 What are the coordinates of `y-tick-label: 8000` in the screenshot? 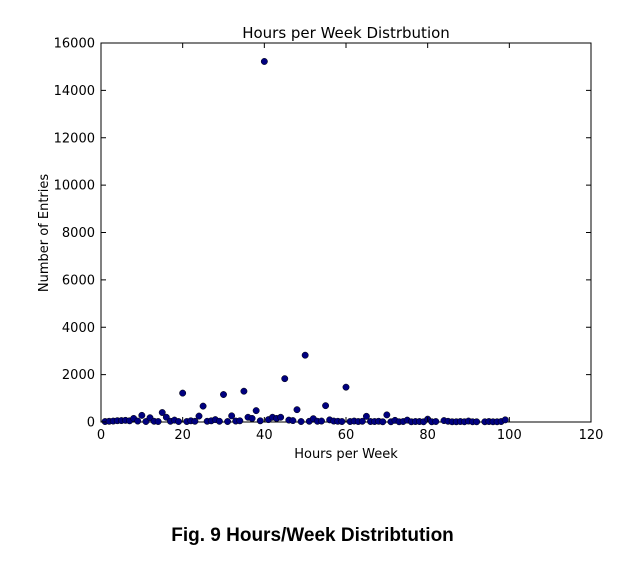 It's located at (78, 233).